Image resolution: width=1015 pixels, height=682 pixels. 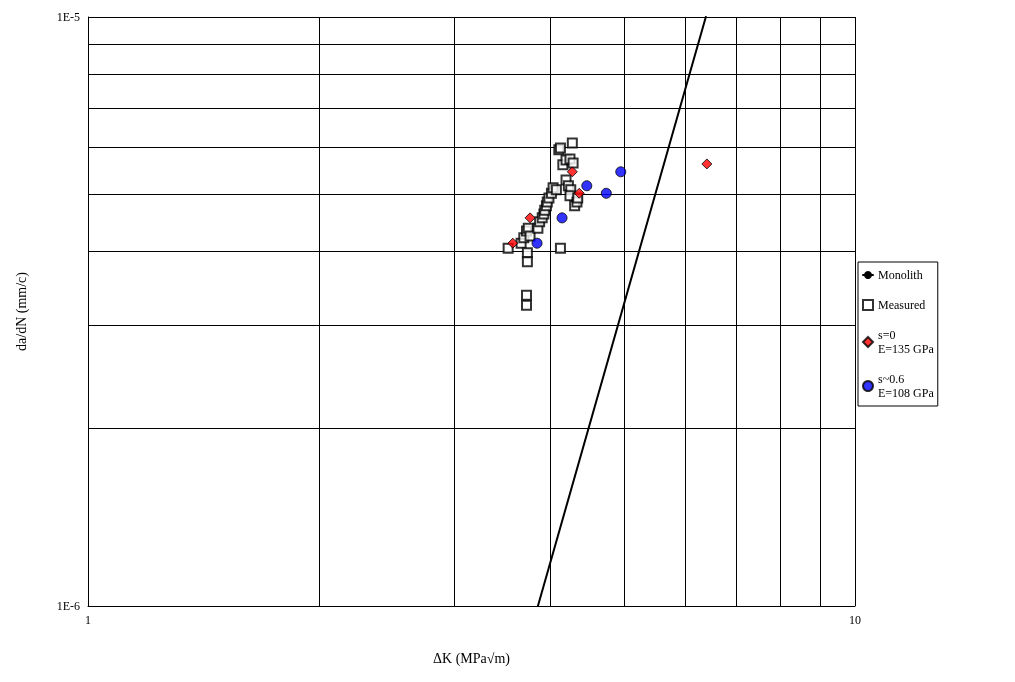 What do you see at coordinates (88, 620) in the screenshot?
I see `x-tick-label: 1` at bounding box center [88, 620].